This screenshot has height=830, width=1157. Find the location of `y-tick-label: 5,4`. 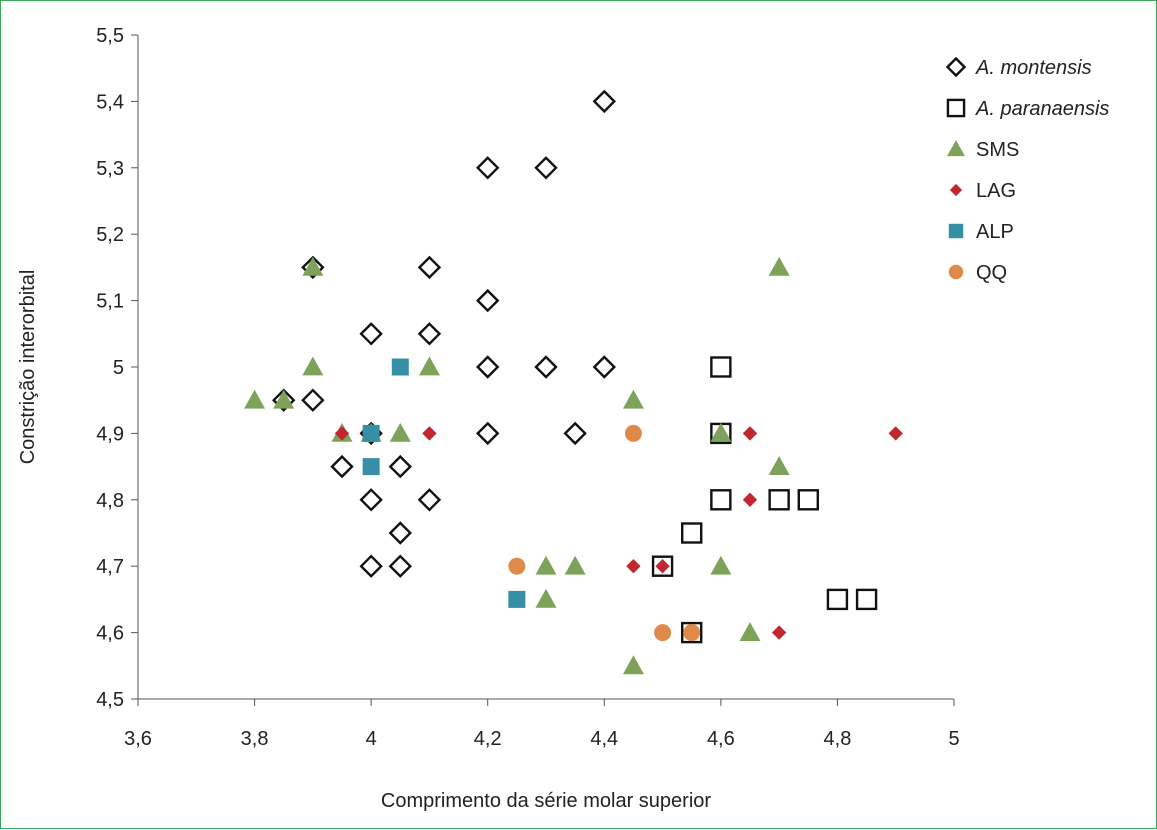

y-tick-label: 5,4 is located at coordinates (110, 102).